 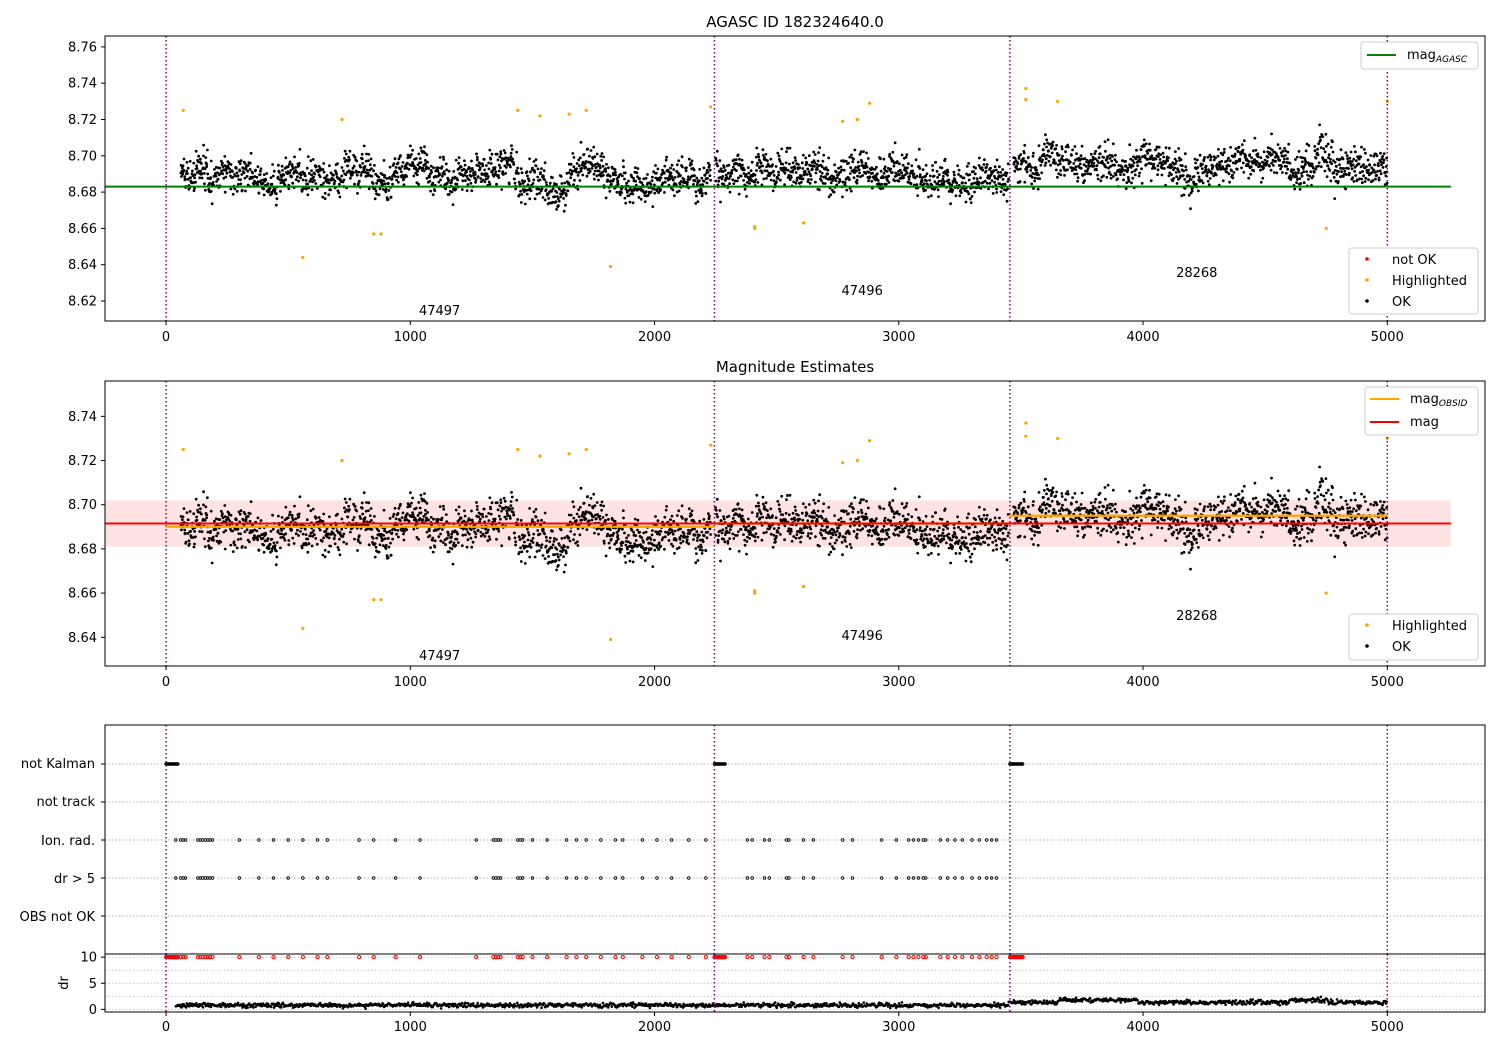 What do you see at coordinates (1419, 55) in the screenshot?
I see `panel1-legend-top: magAGASC` at bounding box center [1419, 55].